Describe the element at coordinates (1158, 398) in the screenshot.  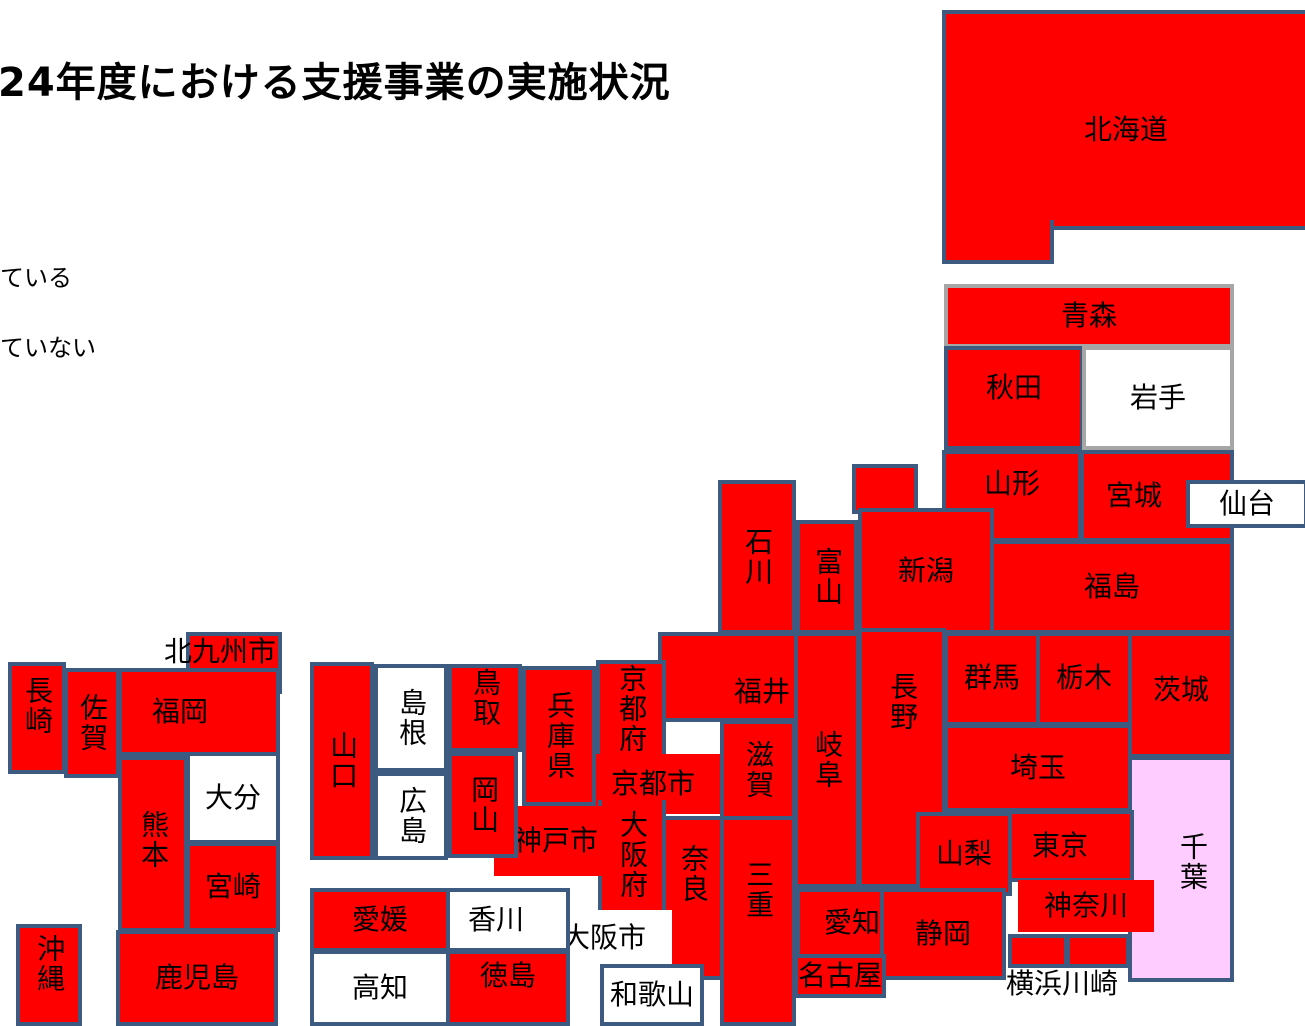
I see `region-iwate: 岩手` at that location.